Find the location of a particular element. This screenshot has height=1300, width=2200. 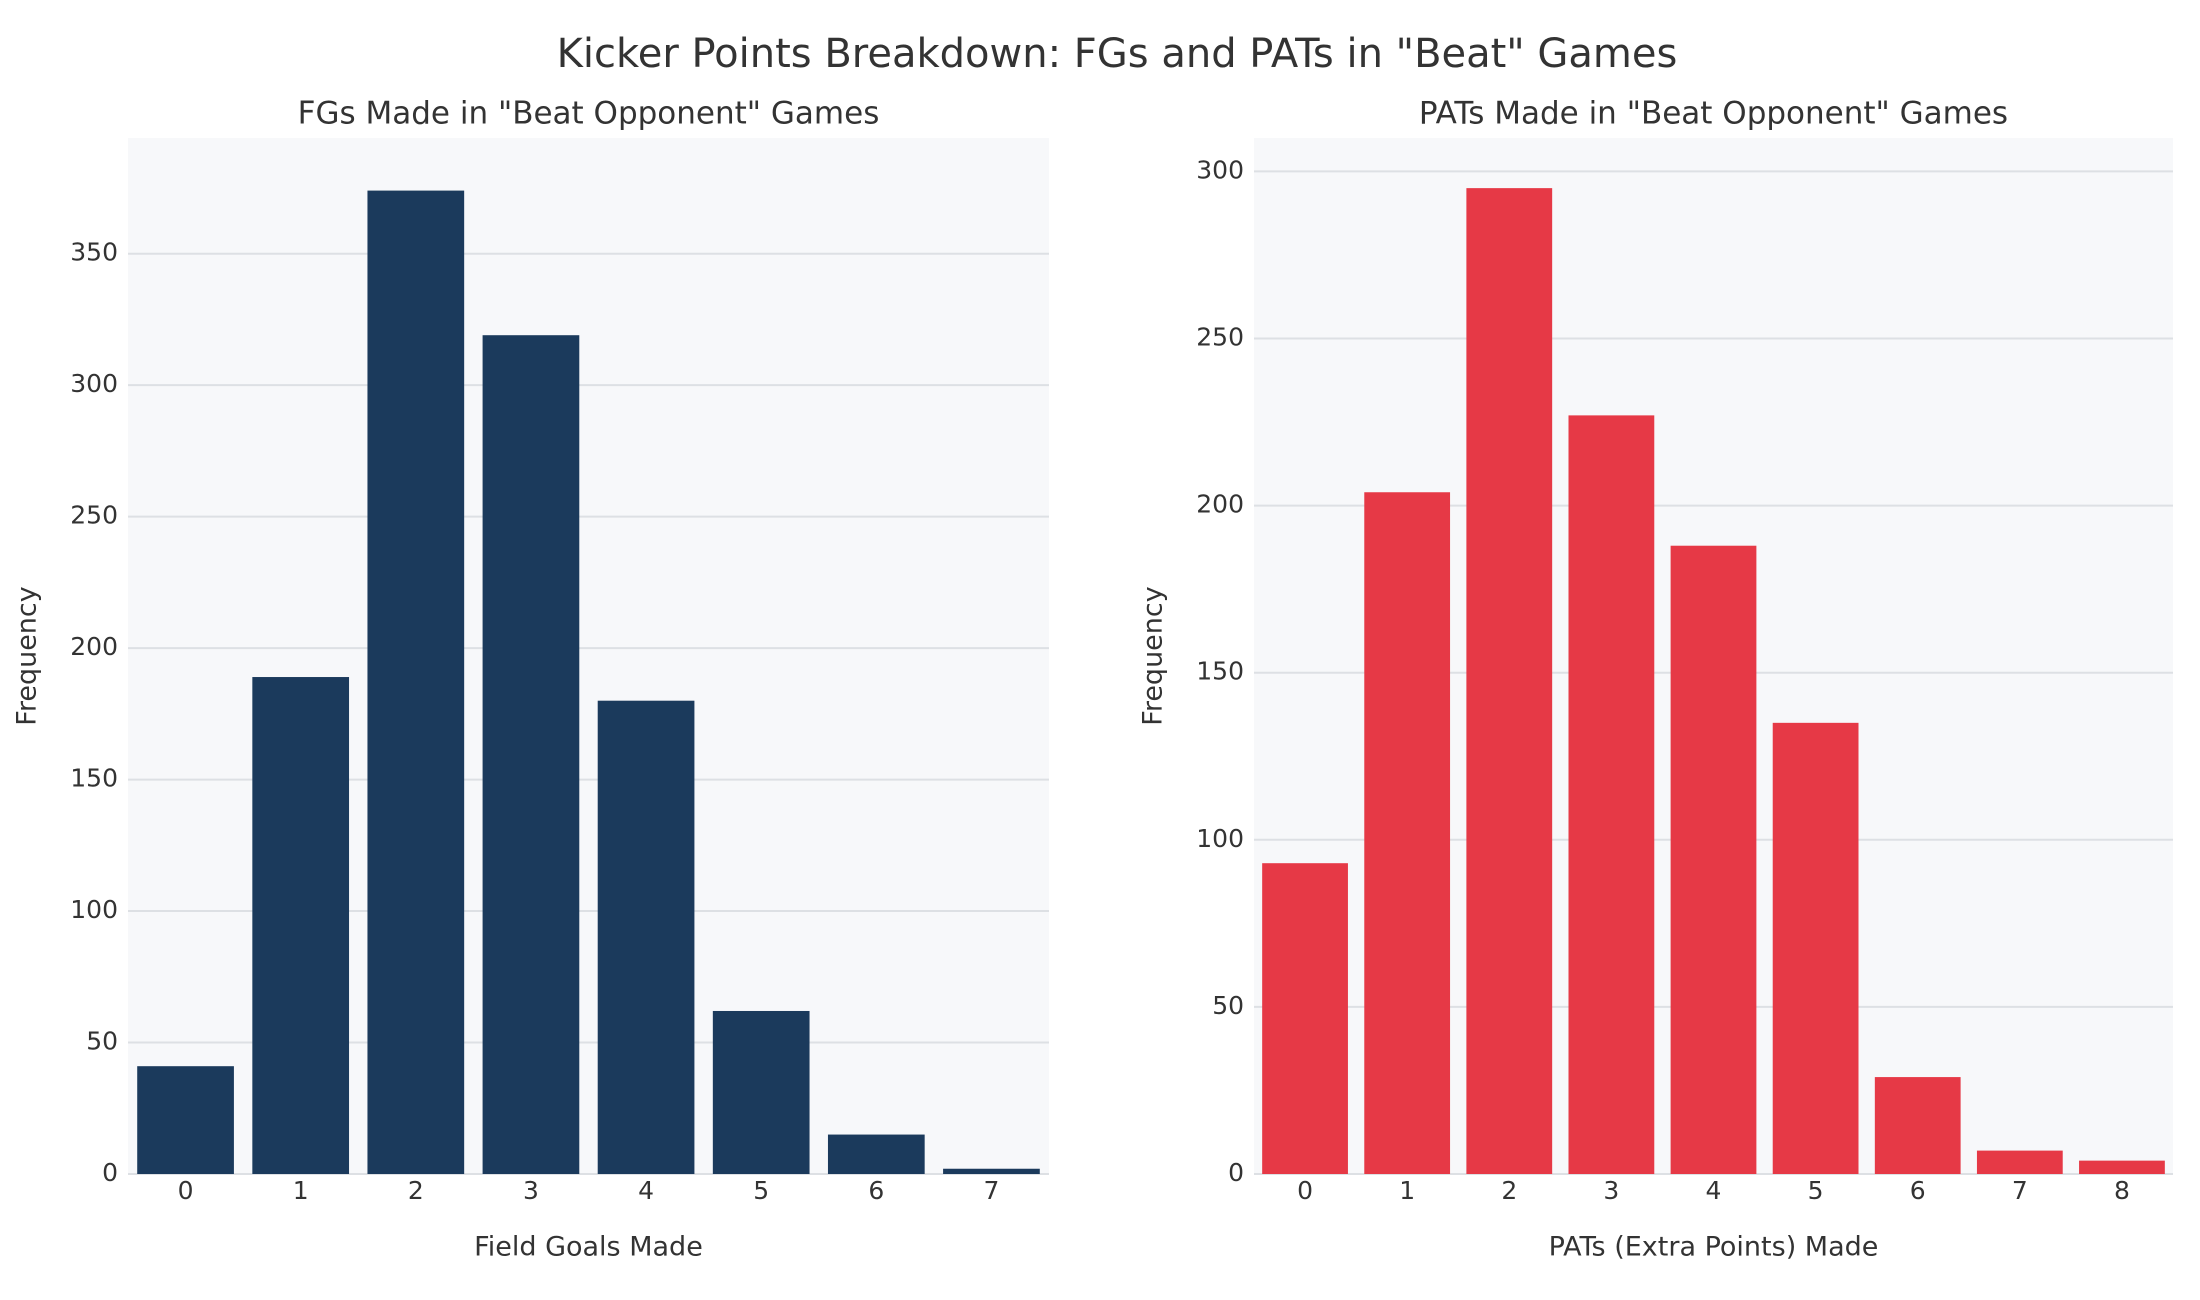

x-axis-label: PATs (Extra Points) Made is located at coordinates (1714, 1247).